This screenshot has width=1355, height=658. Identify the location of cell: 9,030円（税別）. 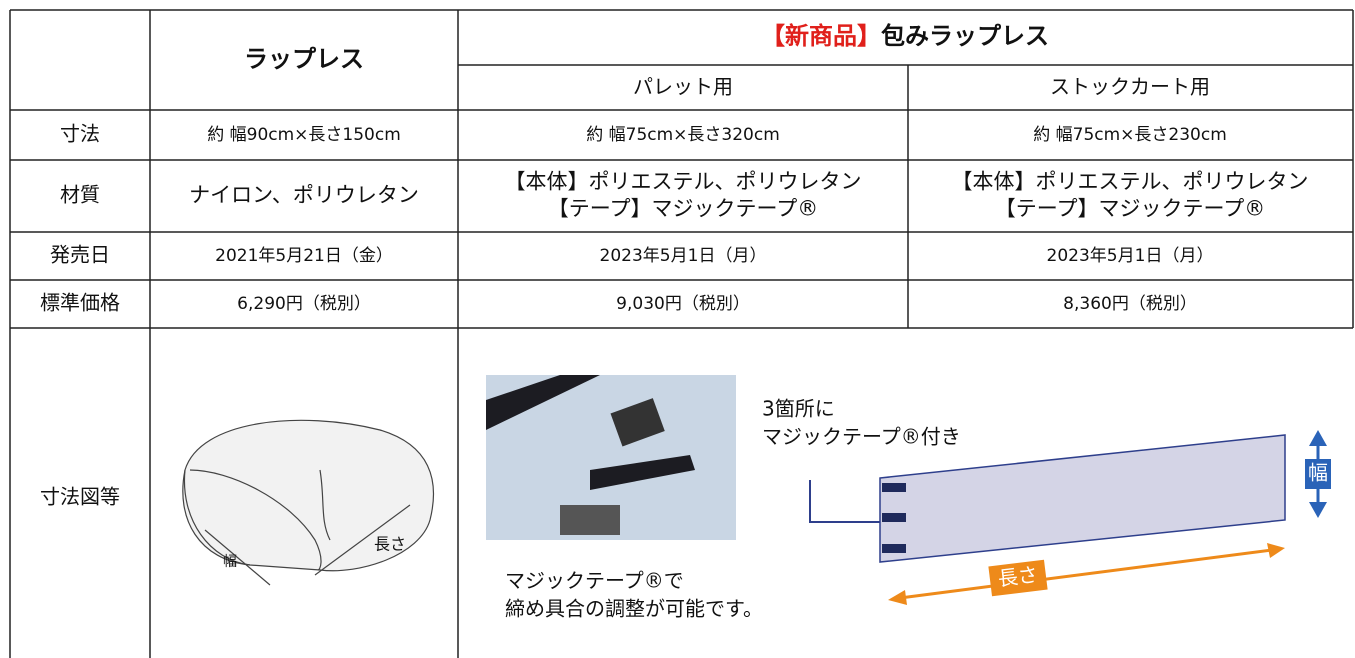
(683, 304).